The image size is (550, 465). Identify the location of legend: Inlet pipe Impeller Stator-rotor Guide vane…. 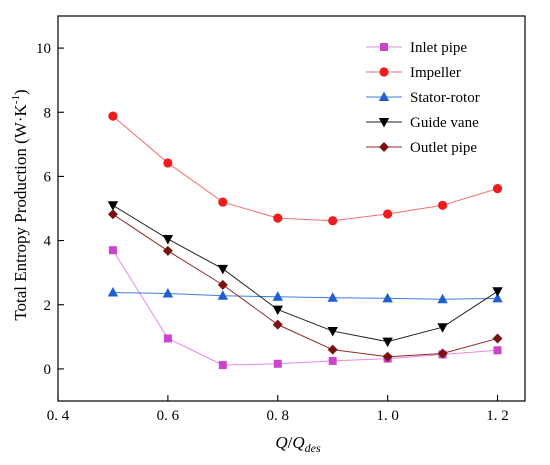
(423, 98).